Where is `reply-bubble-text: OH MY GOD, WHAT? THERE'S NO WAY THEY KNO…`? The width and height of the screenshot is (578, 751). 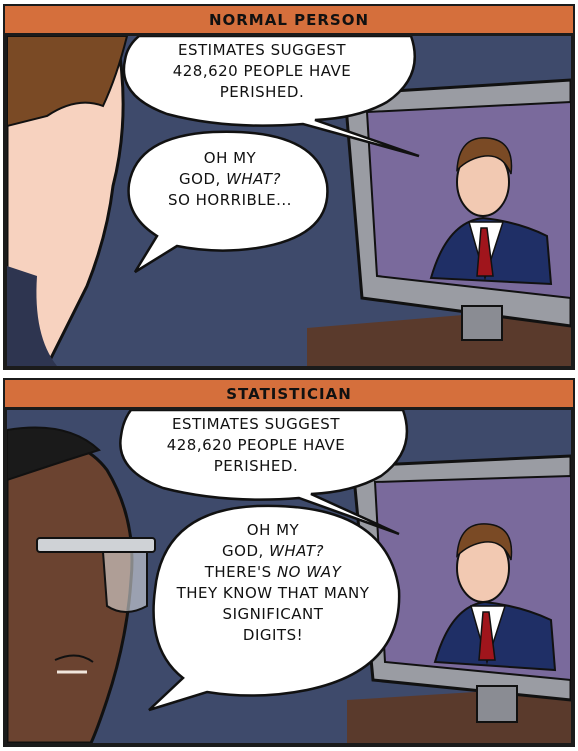 reply-bubble-text: OH MY GOD, WHAT? THERE'S NO WAY THEY KNO… is located at coordinates (273, 582).